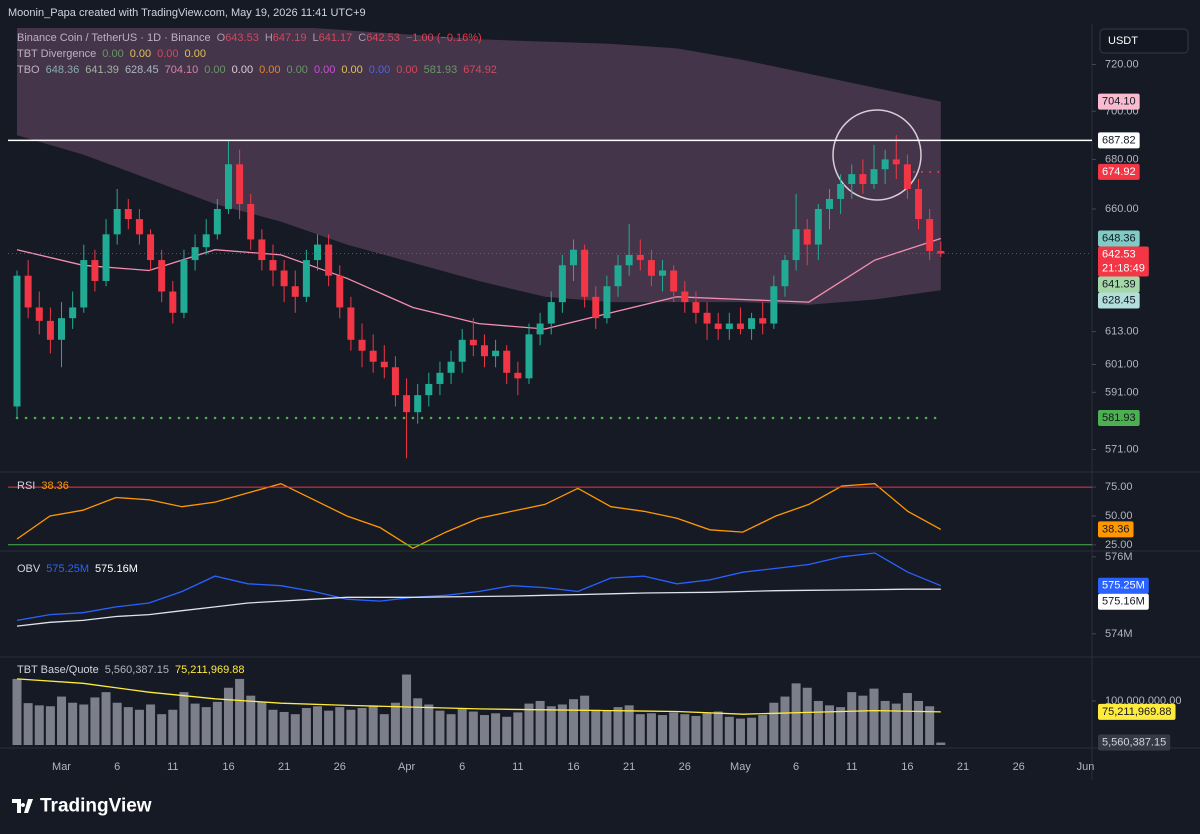  I want to click on axis-value-label: 641.39, so click(1119, 285).